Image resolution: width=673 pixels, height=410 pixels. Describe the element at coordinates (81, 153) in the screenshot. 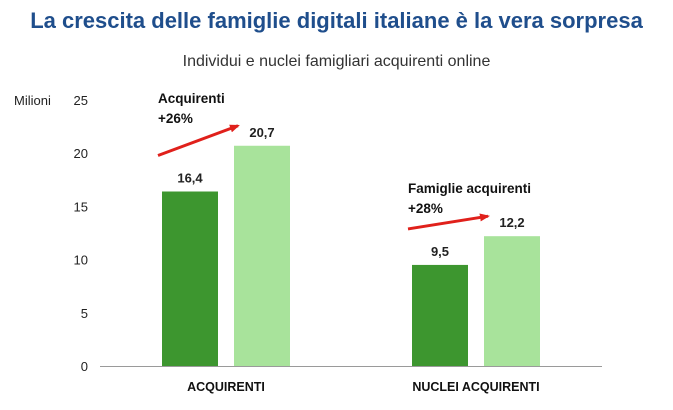

I see `y-tick-label: 20` at that location.